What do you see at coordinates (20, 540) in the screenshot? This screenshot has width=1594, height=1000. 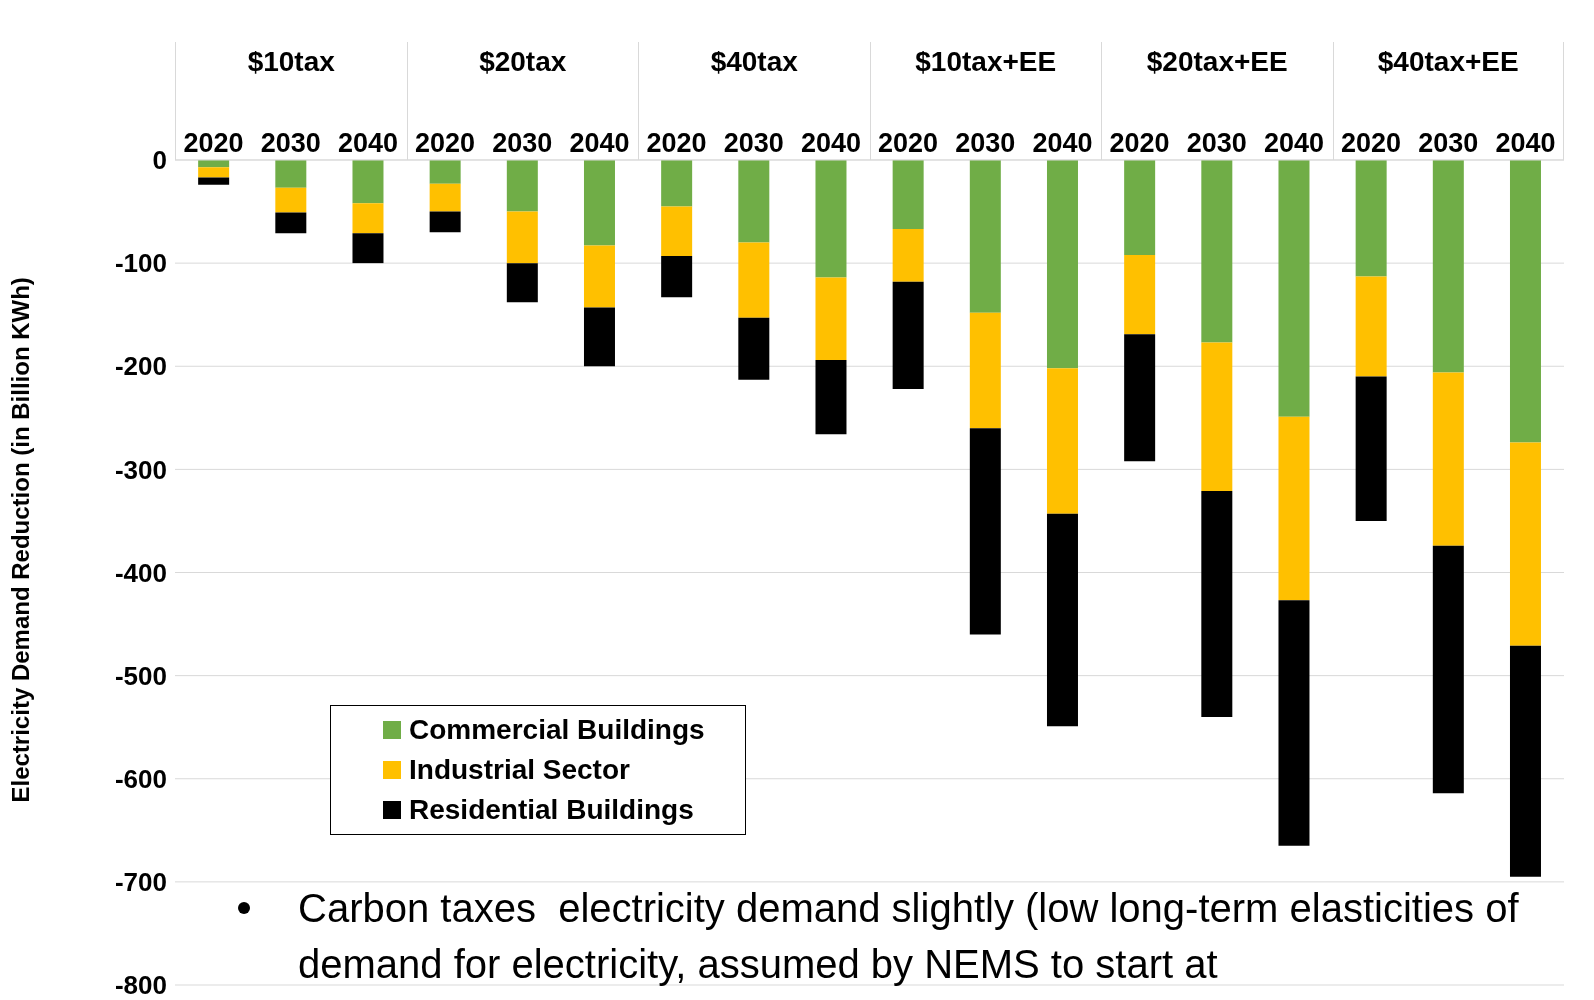 I see `y-axis-title: Electricity Demand Reduction (in Billion KWh)` at bounding box center [20, 540].